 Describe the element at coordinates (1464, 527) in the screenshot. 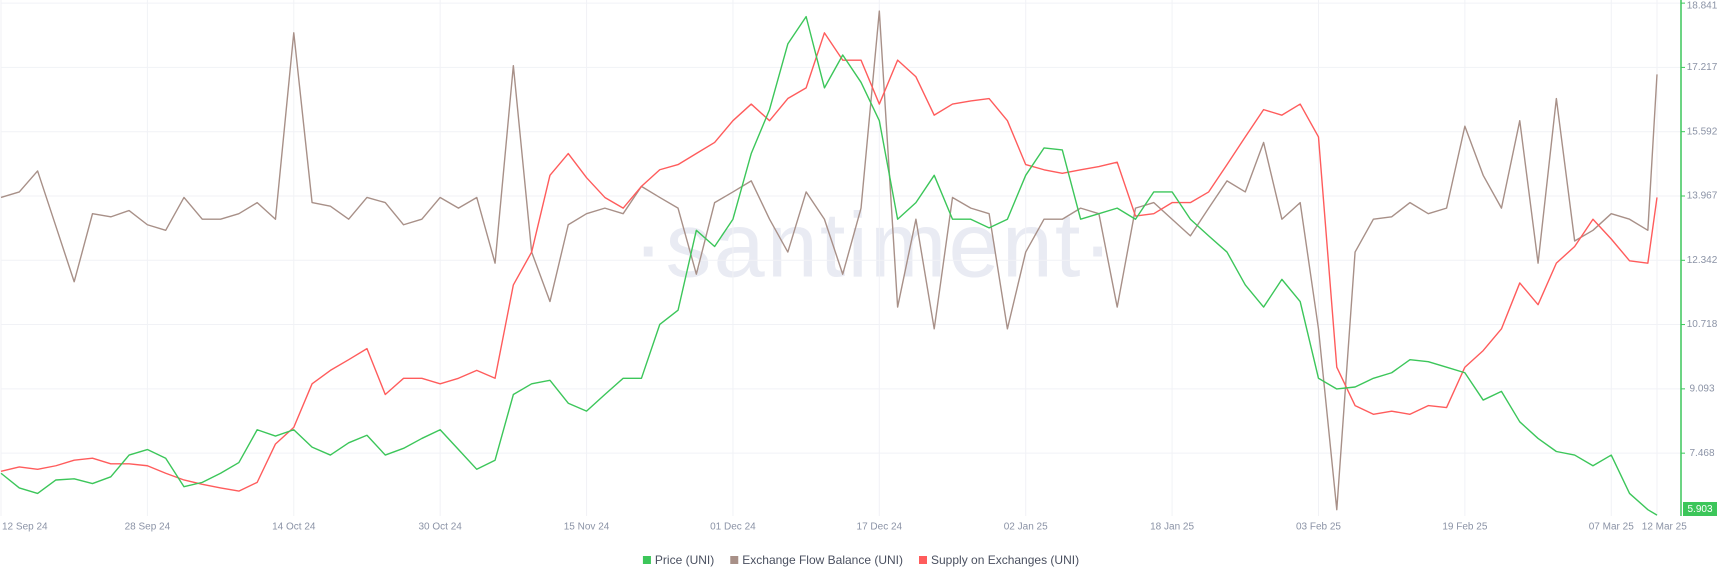

I see `x-tick-label: 19 Feb 25` at that location.